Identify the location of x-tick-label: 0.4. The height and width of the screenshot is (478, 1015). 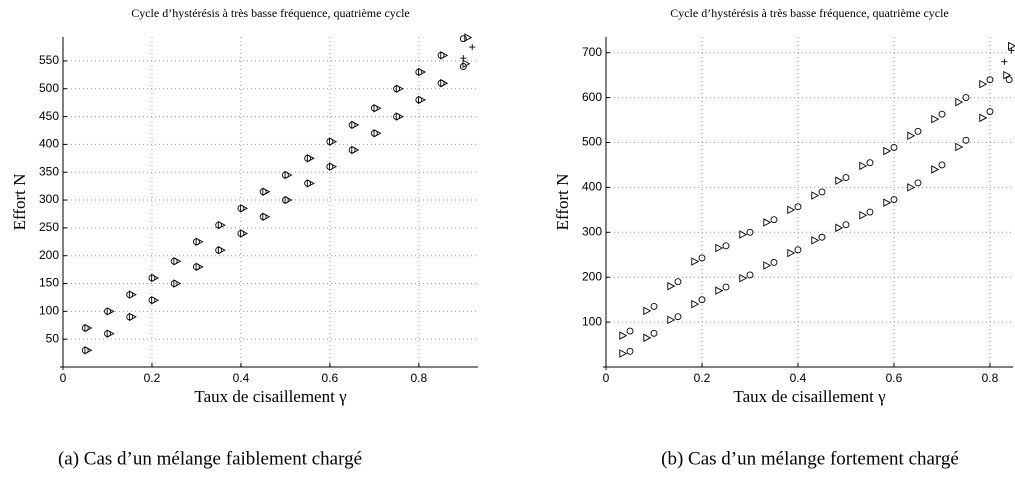
(798, 378).